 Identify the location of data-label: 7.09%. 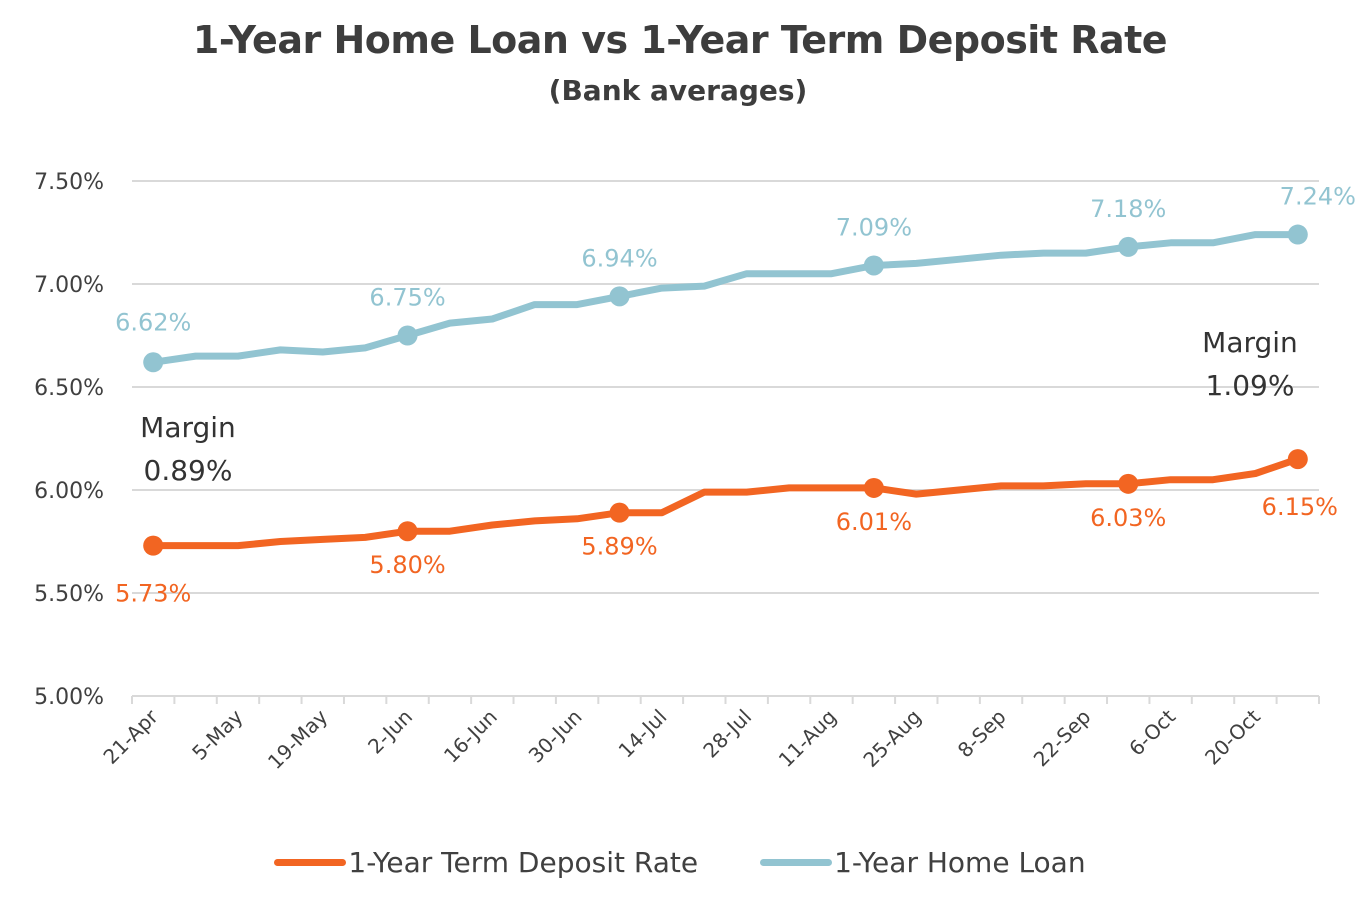
(874, 227).